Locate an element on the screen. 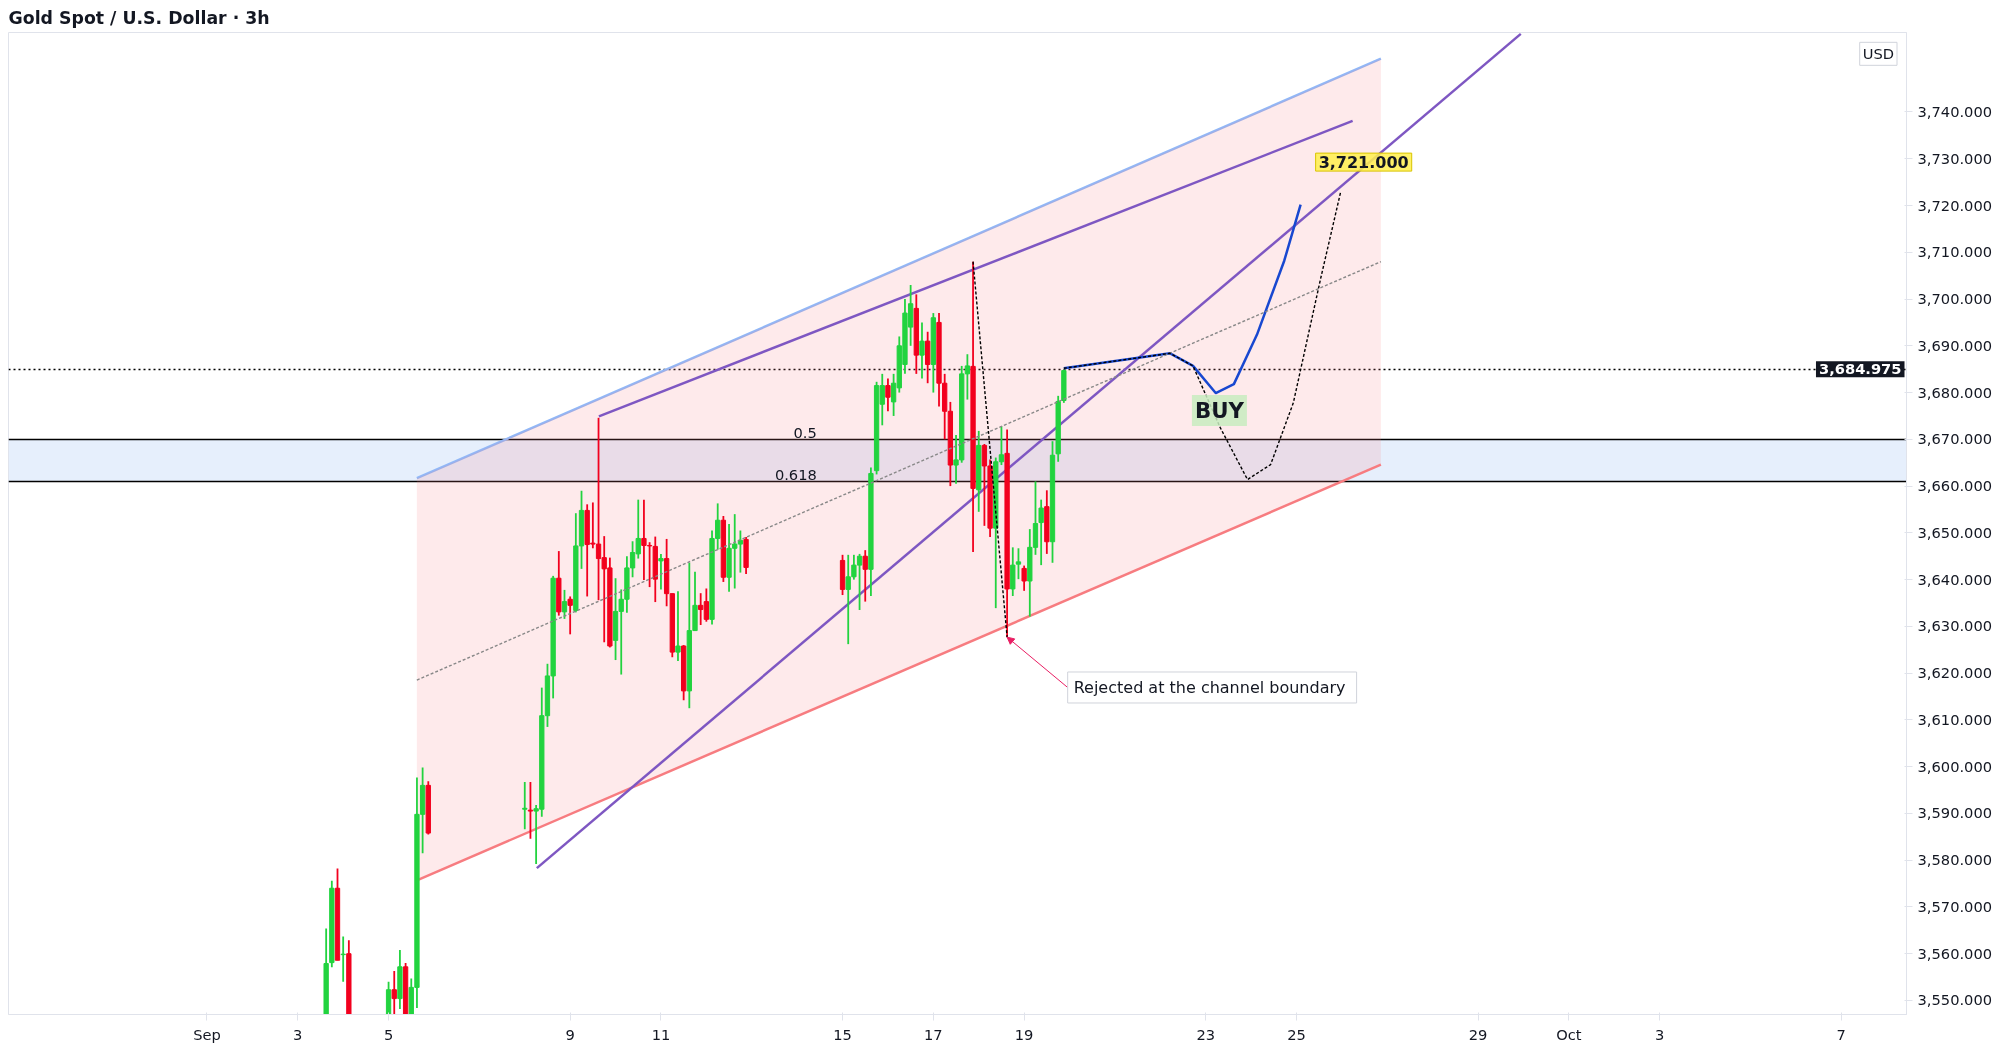 This screenshot has height=1053, width=2003. x-tick-label: 25 is located at coordinates (1296, 1034).